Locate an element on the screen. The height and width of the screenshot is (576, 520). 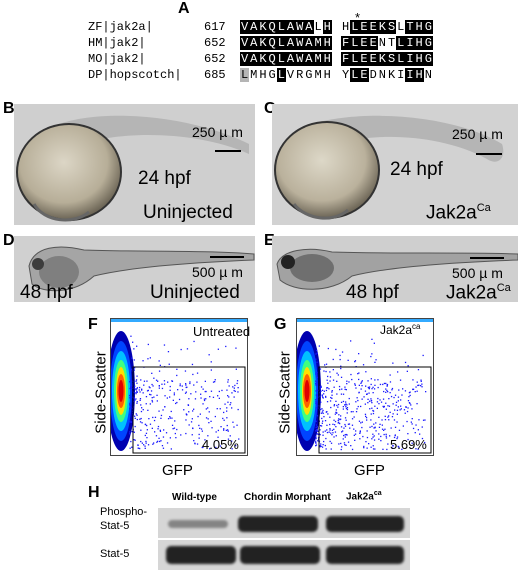
embryo-c-condition: Jak2aCa is located at coordinates (458, 213).